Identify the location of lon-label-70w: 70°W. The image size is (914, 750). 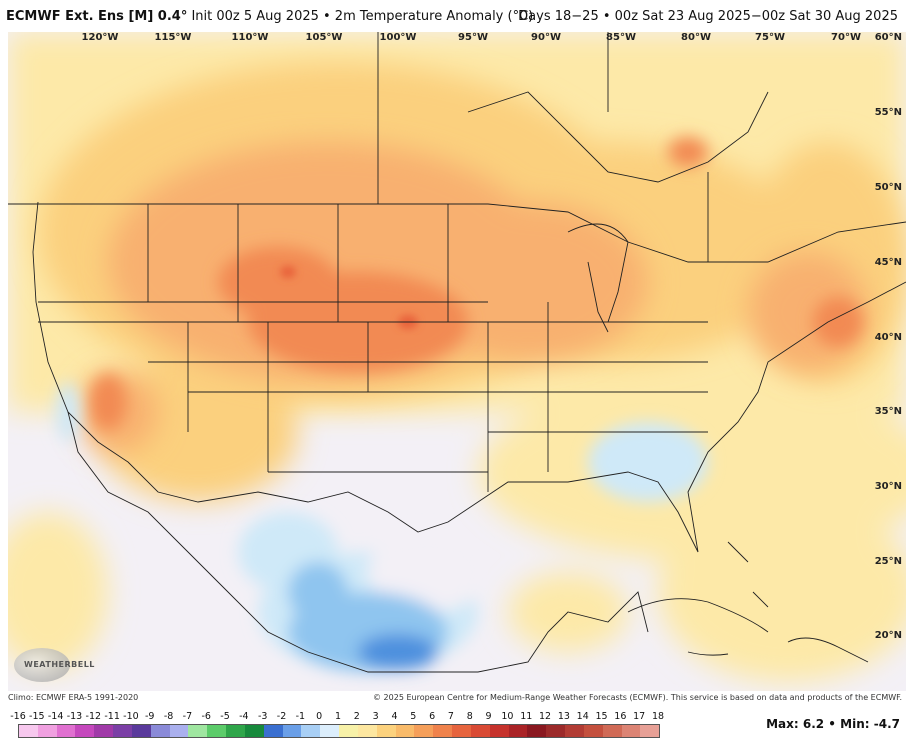
(846, 37).